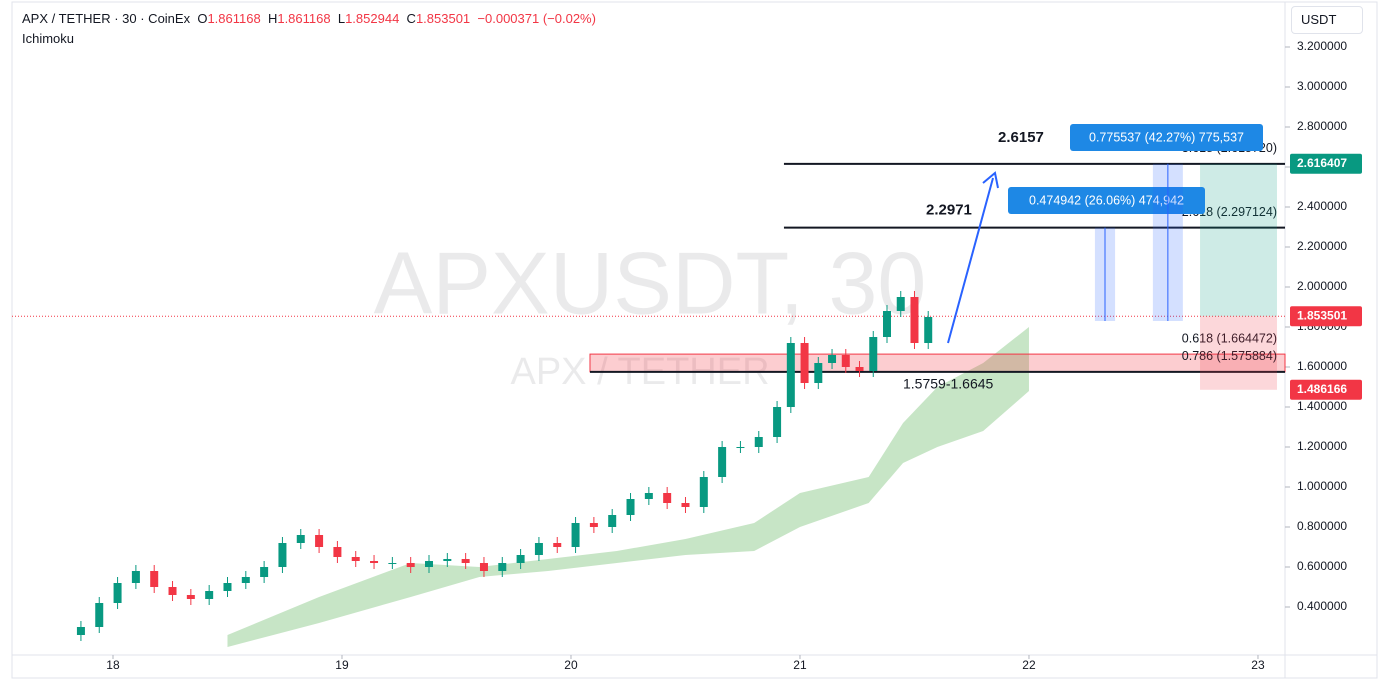 The image size is (1379, 681). I want to click on measure-label: 0.474942 (26.06%) 474,942, so click(1106, 200).